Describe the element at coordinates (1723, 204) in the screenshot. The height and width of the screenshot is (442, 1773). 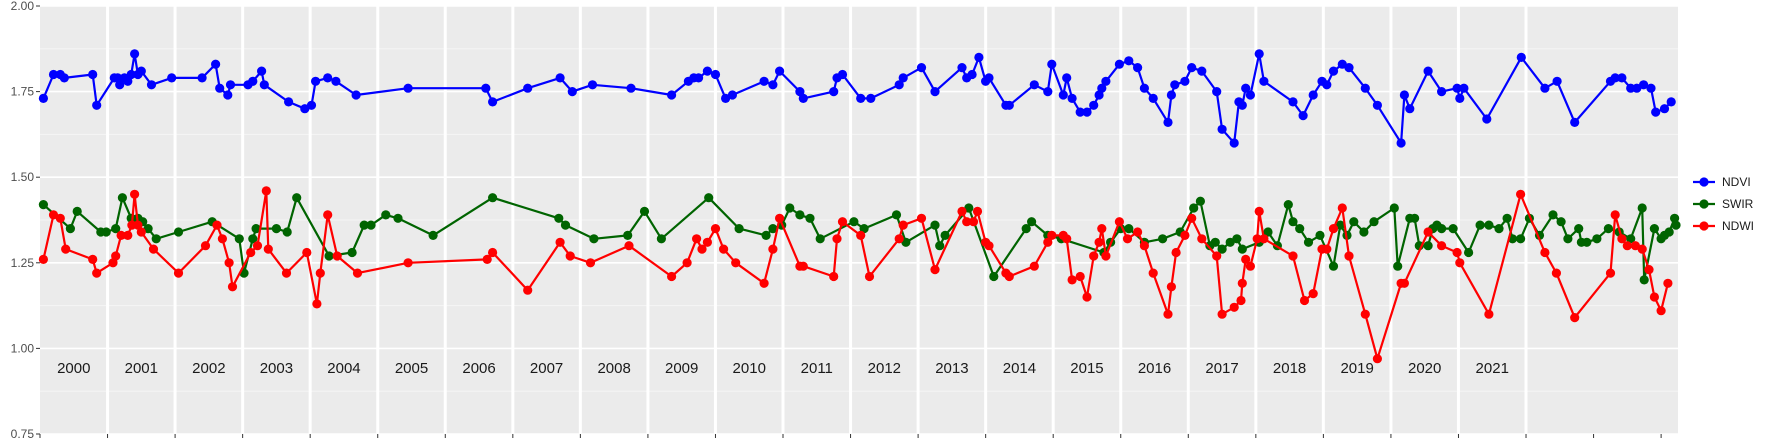
I see `legend: NDVI SWIR NDWI` at that location.